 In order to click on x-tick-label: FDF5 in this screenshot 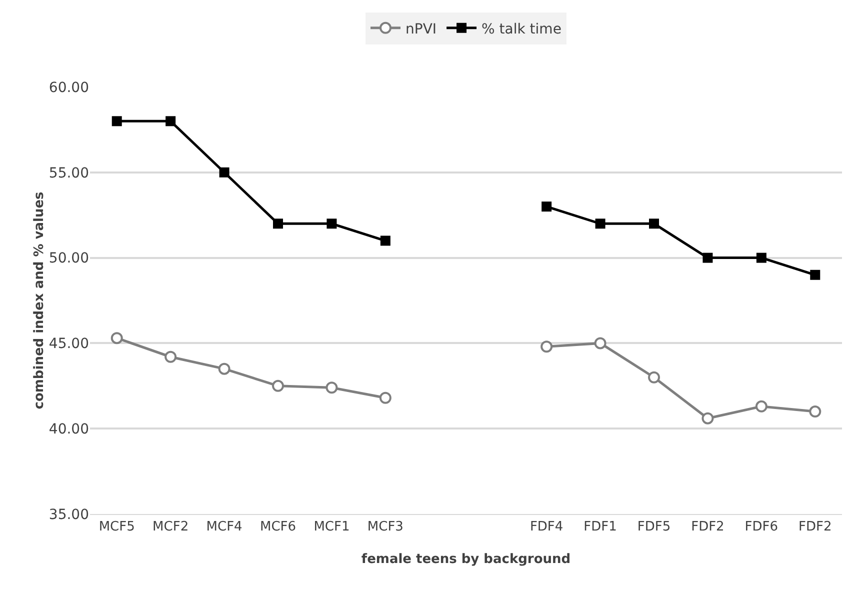, I will do `click(654, 527)`.